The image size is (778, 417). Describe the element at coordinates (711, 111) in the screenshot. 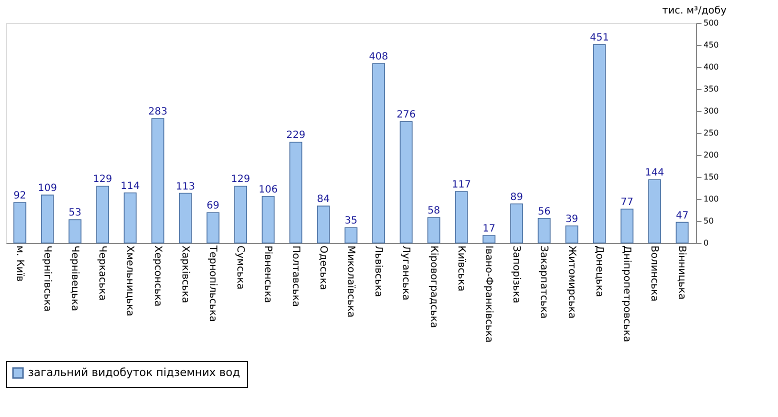

I see `y-tick-label: 300` at that location.